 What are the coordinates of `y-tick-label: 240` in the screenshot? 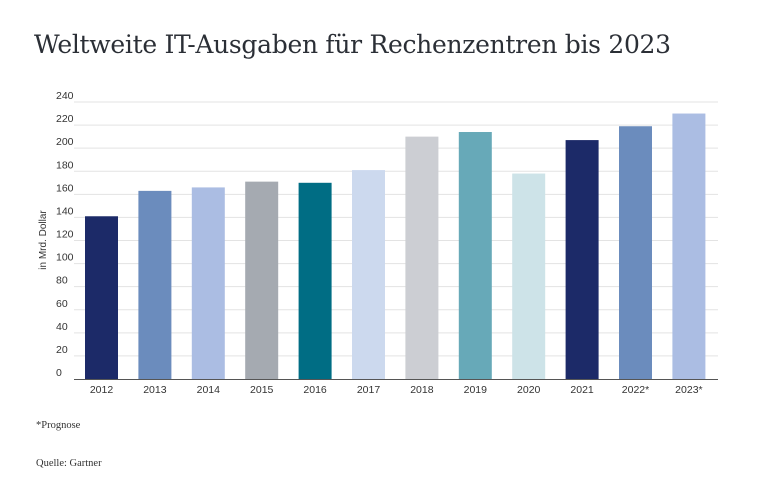 It's located at (65, 96).